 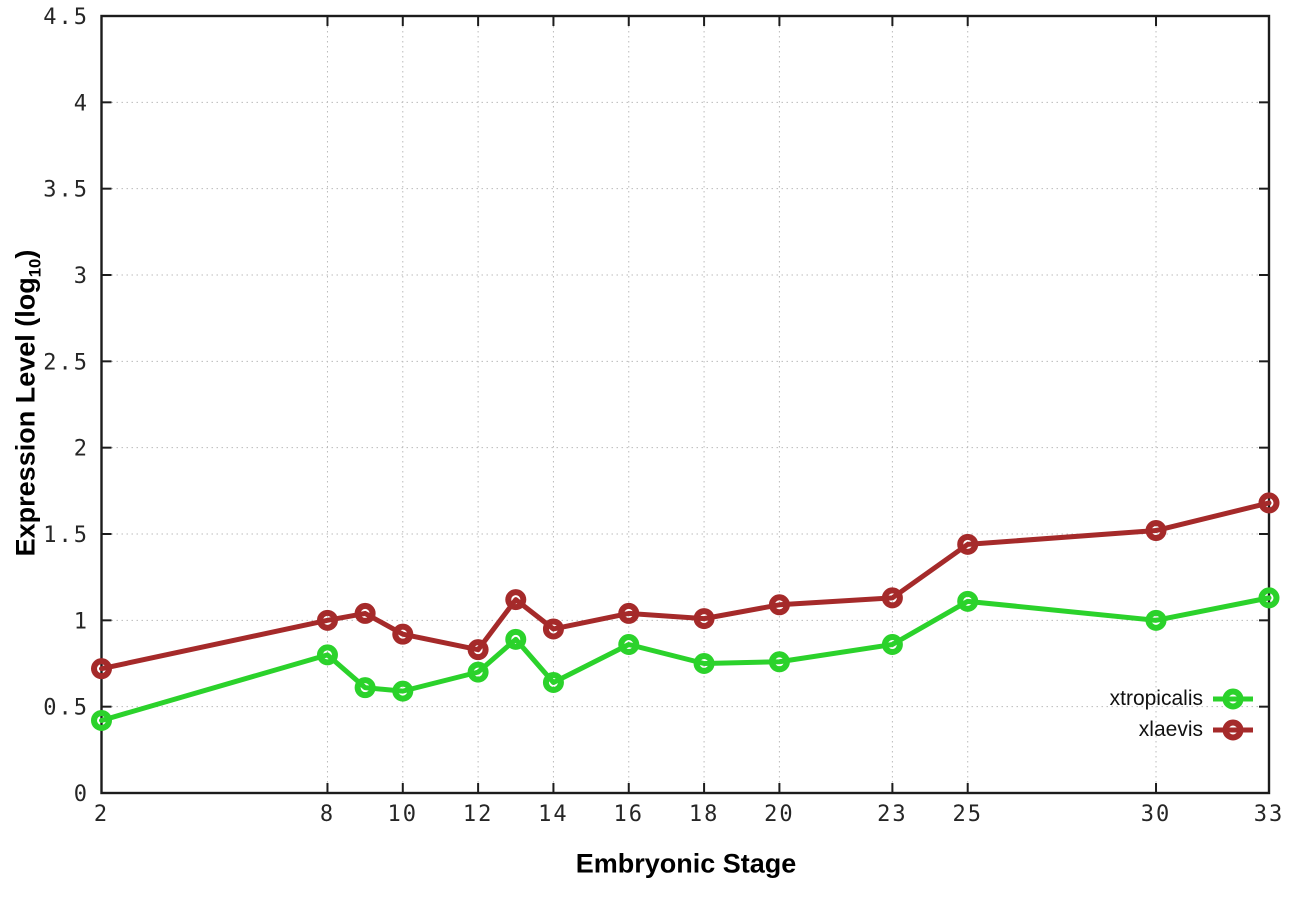 What do you see at coordinates (629, 814) in the screenshot?
I see `x-tick-label: 16` at bounding box center [629, 814].